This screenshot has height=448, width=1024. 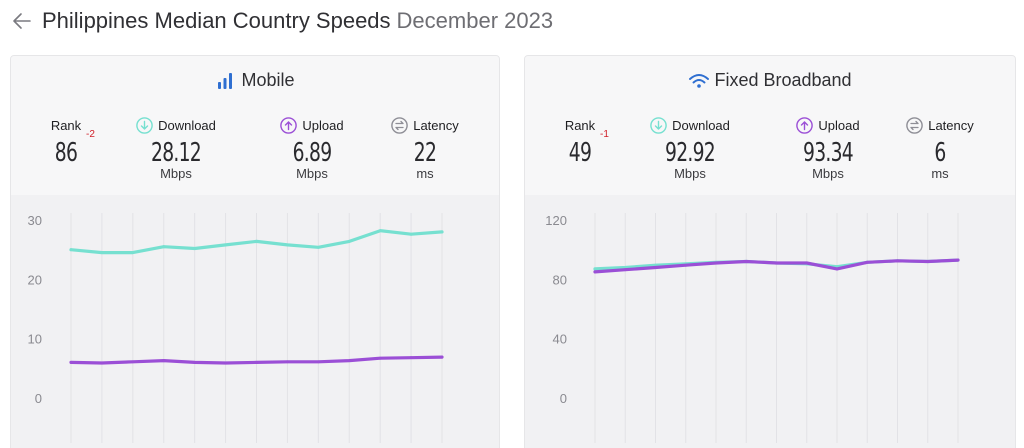 What do you see at coordinates (595, 269) in the screenshot?
I see `fixed-chart-download-point` at bounding box center [595, 269].